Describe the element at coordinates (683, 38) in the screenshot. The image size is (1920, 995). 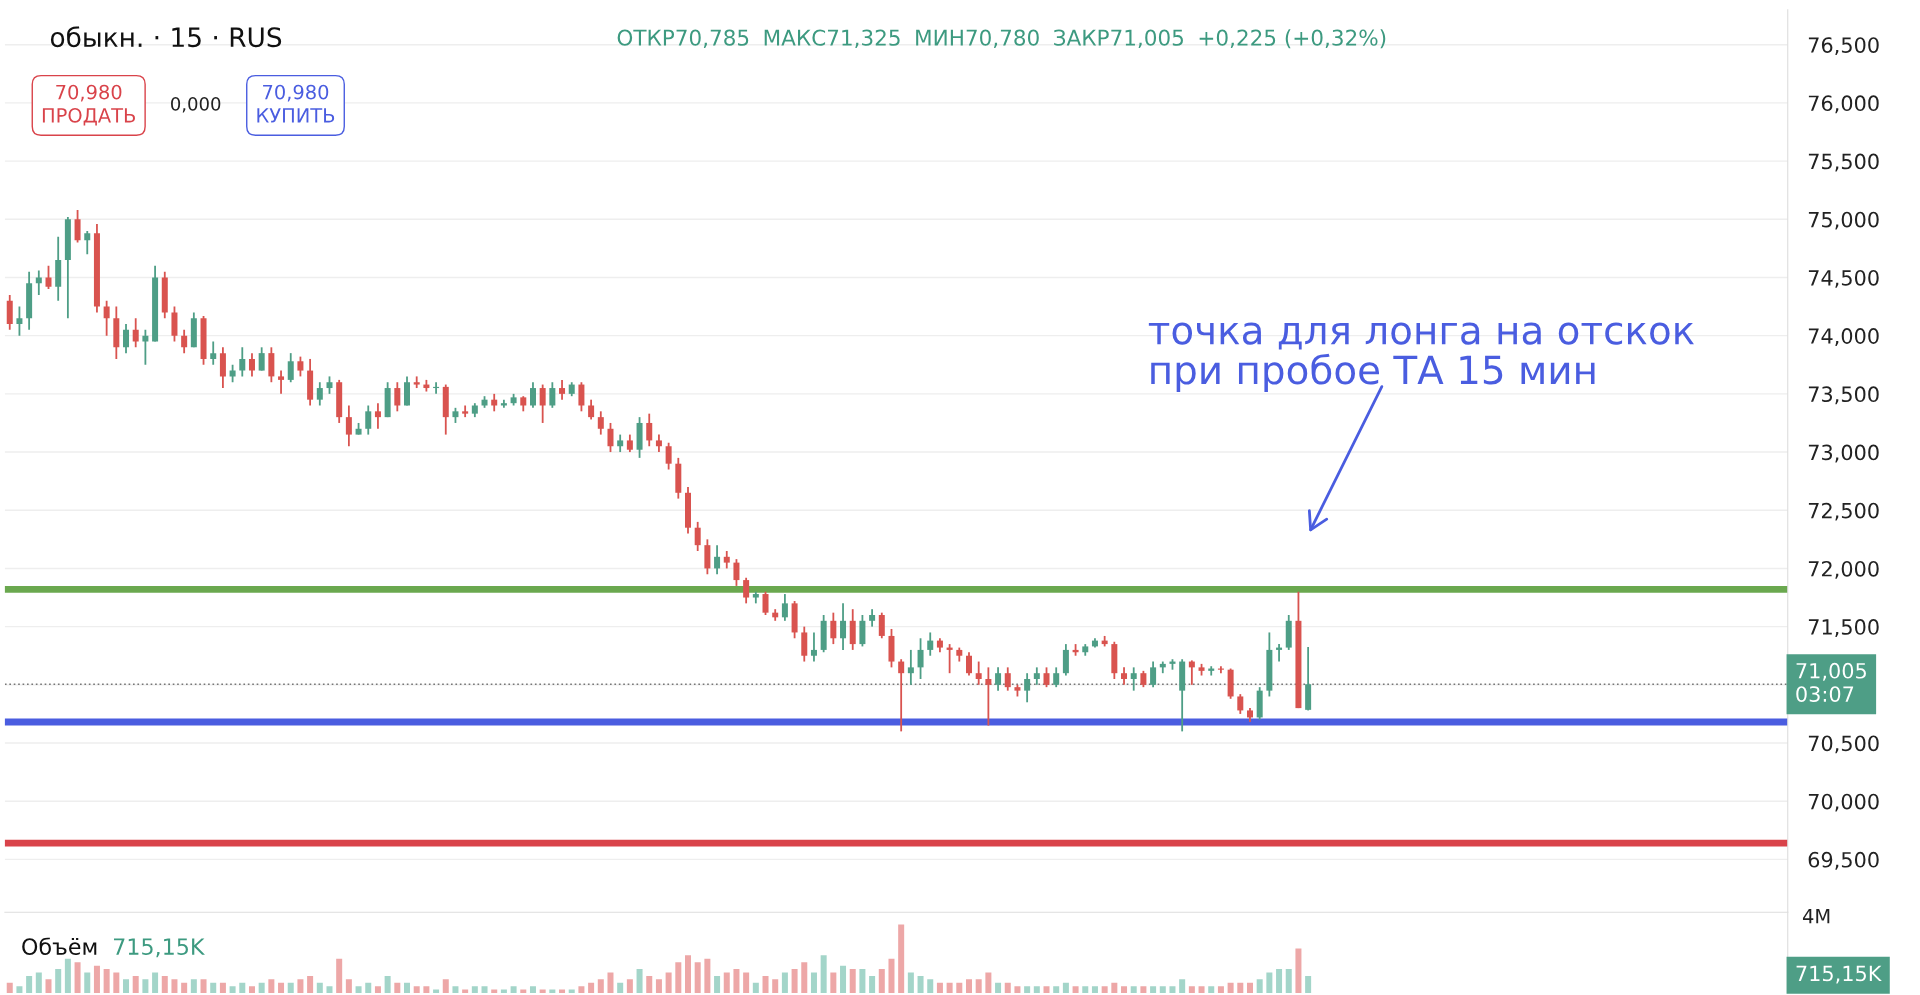
I see `annotation: ОТКР70,785` at that location.